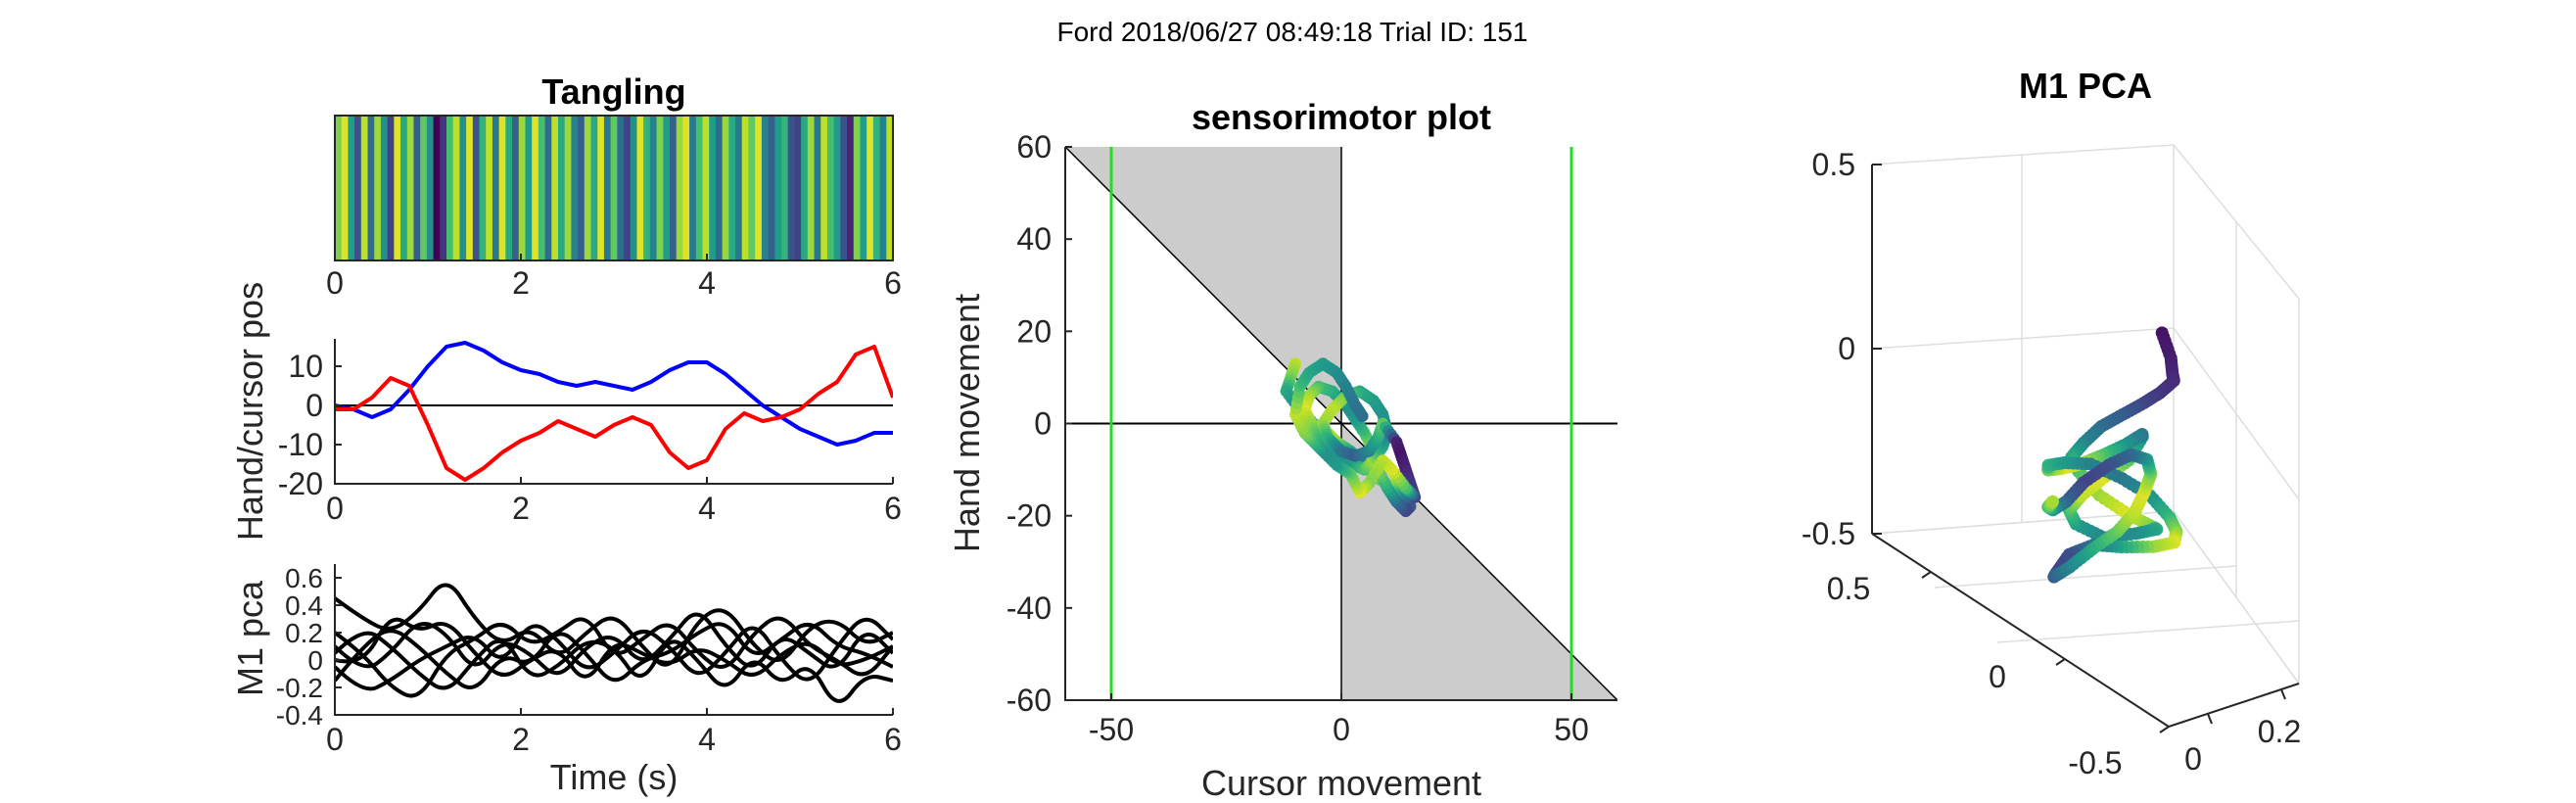  What do you see at coordinates (2279, 732) in the screenshot?
I see `x-tick-label: 0.2` at bounding box center [2279, 732].